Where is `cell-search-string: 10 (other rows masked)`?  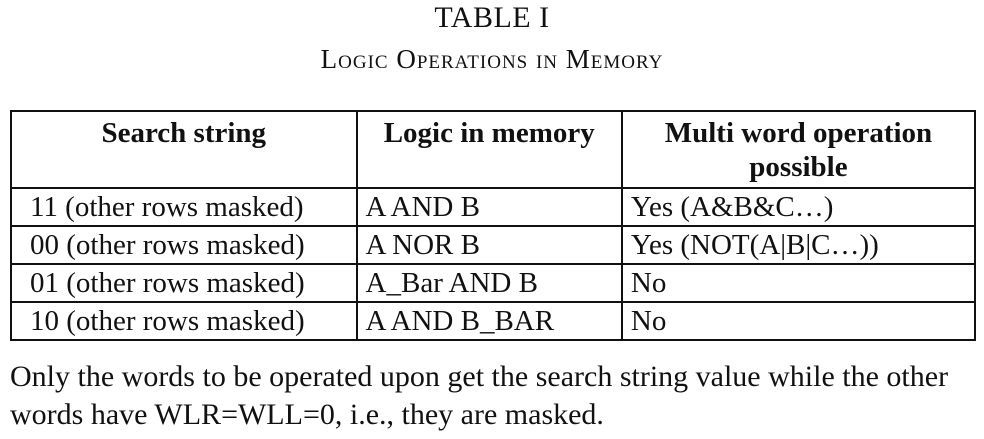
cell-search-string: 10 (other rows masked) is located at coordinates (184, 321).